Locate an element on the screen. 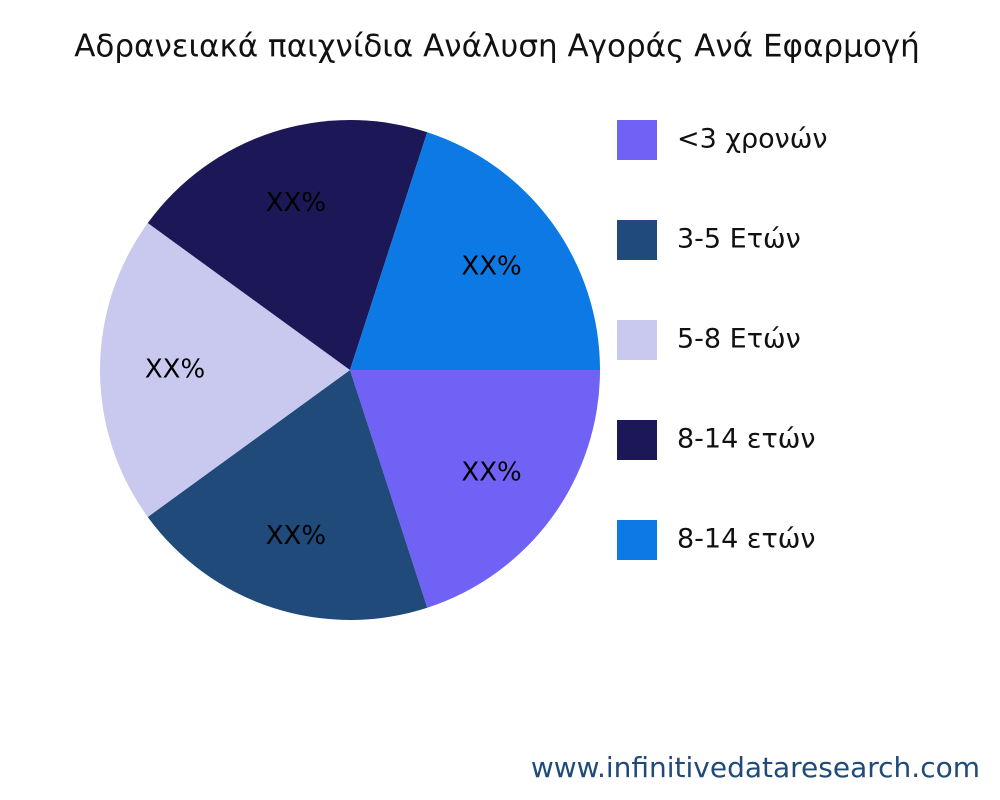 The height and width of the screenshot is (800, 1000). legend-label: <3 χρονών is located at coordinates (752, 139).